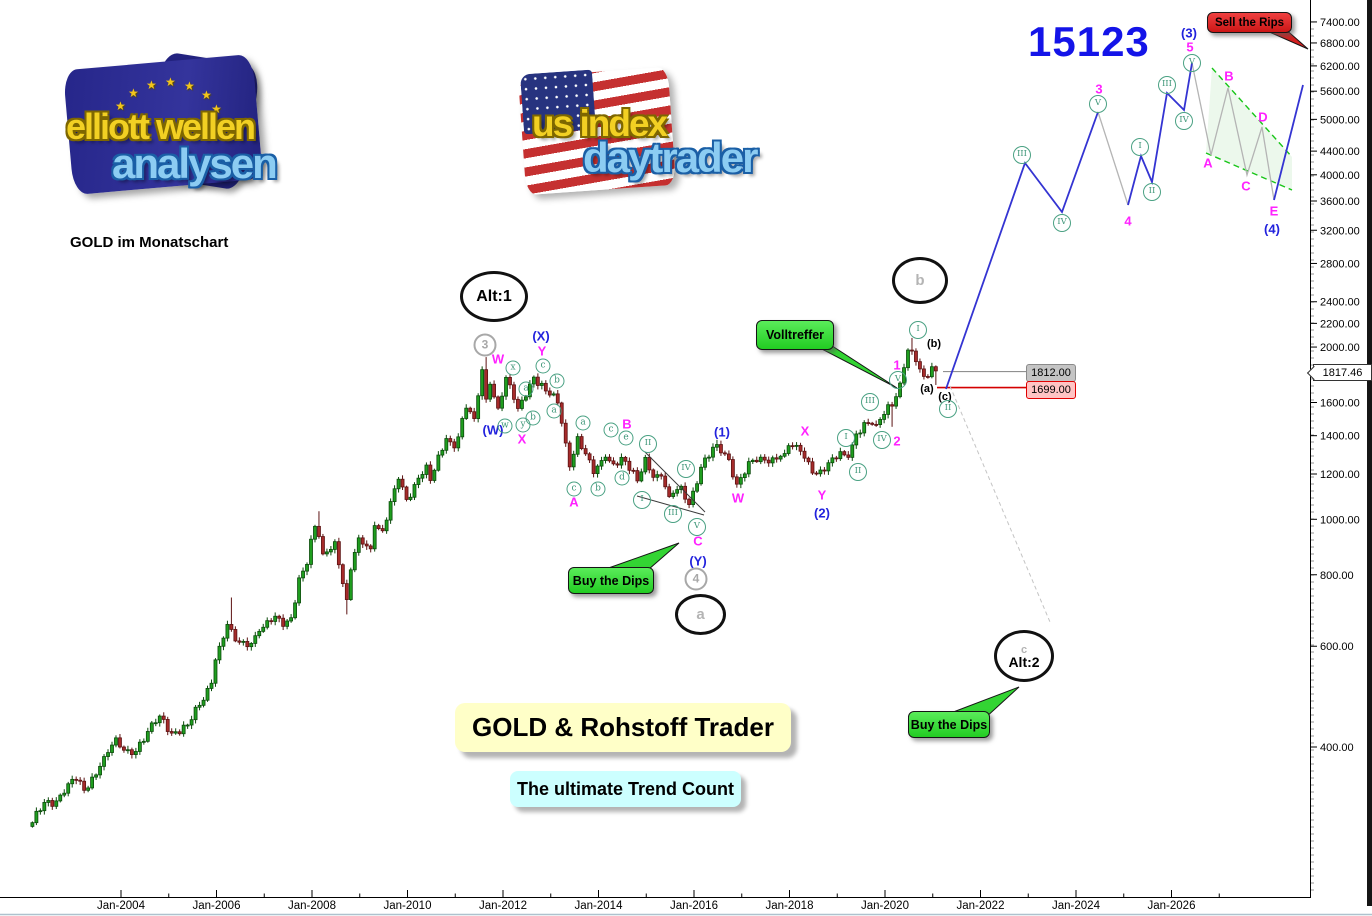  Describe the element at coordinates (217, 906) in the screenshot. I see `x-axis-label: Jan-2006` at that location.